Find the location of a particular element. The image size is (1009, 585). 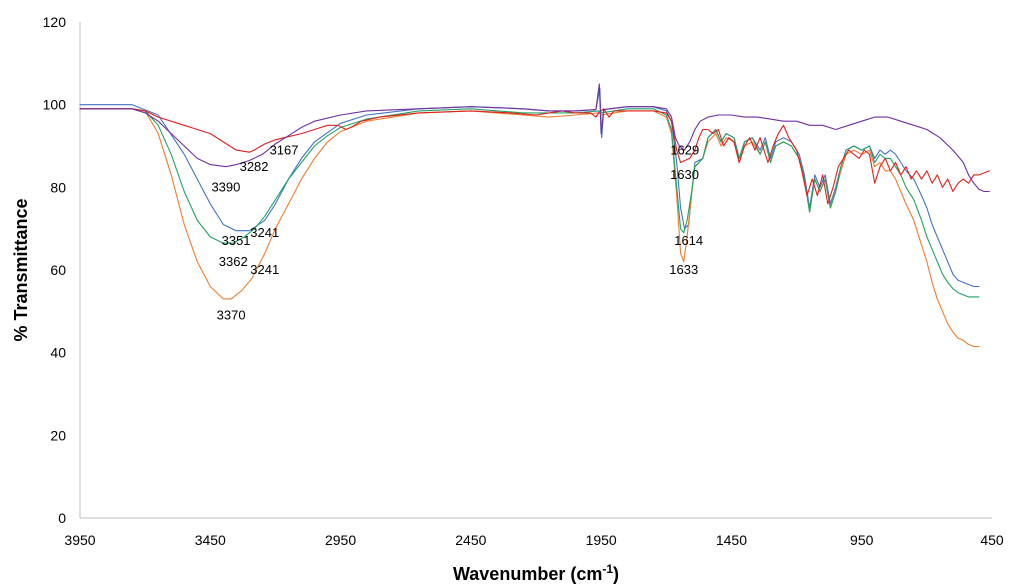

x-tick-labels: 3950 3450 2950 2450 1950 1450 950 450 is located at coordinates (533, 540).